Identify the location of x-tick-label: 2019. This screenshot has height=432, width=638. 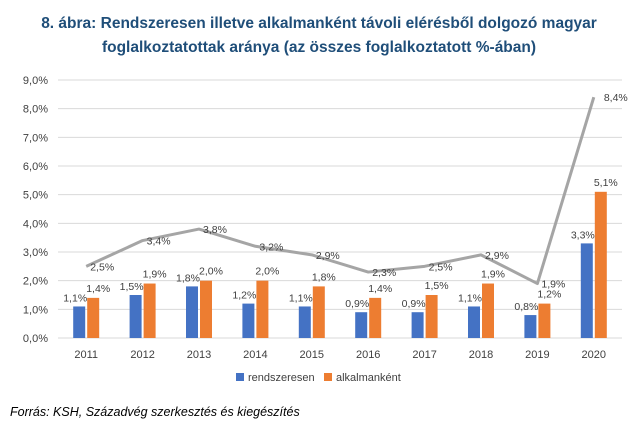
(537, 355).